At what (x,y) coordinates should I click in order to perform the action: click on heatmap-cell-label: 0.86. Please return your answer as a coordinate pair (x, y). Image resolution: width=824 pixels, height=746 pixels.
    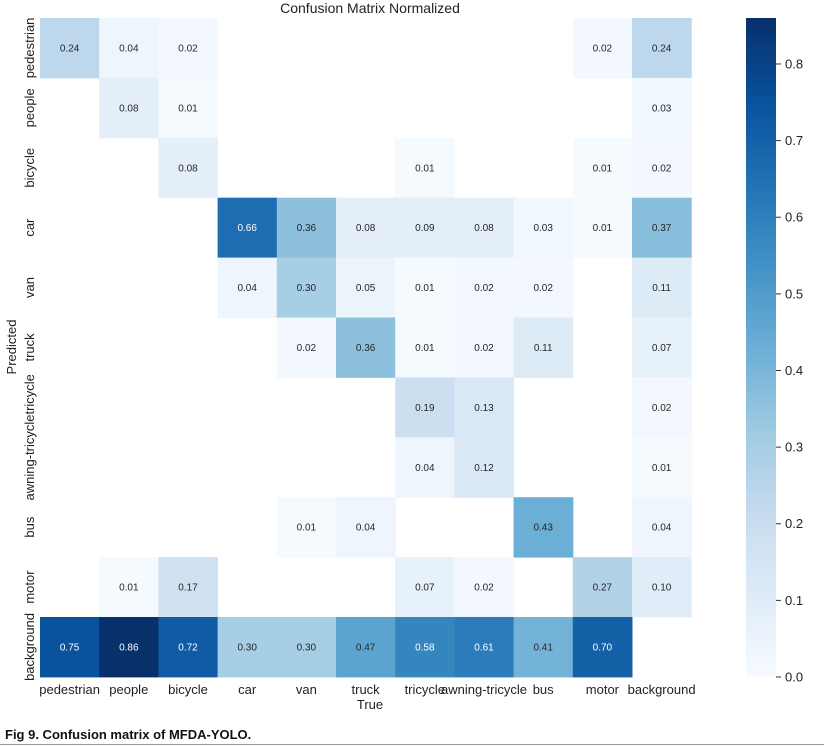
    Looking at the image, I should click on (129, 647).